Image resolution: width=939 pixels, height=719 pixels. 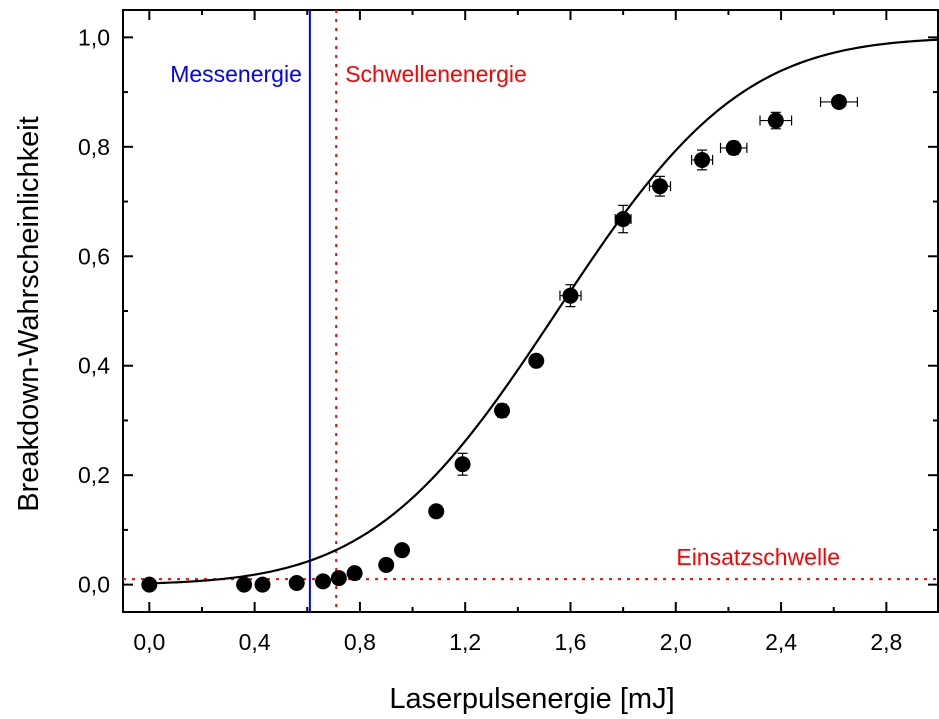 I want to click on y-tick-label: 0,4, so click(x=94, y=366).